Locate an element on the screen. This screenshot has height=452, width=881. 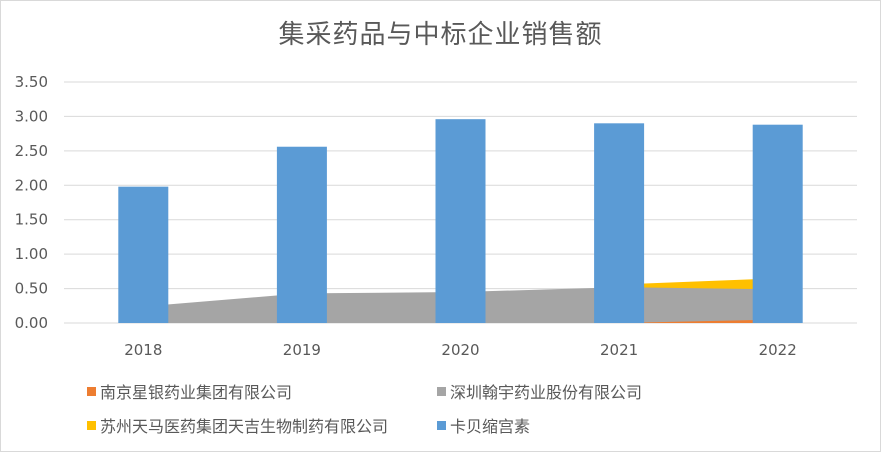
x-tick-label: 2020 is located at coordinates (460, 350).